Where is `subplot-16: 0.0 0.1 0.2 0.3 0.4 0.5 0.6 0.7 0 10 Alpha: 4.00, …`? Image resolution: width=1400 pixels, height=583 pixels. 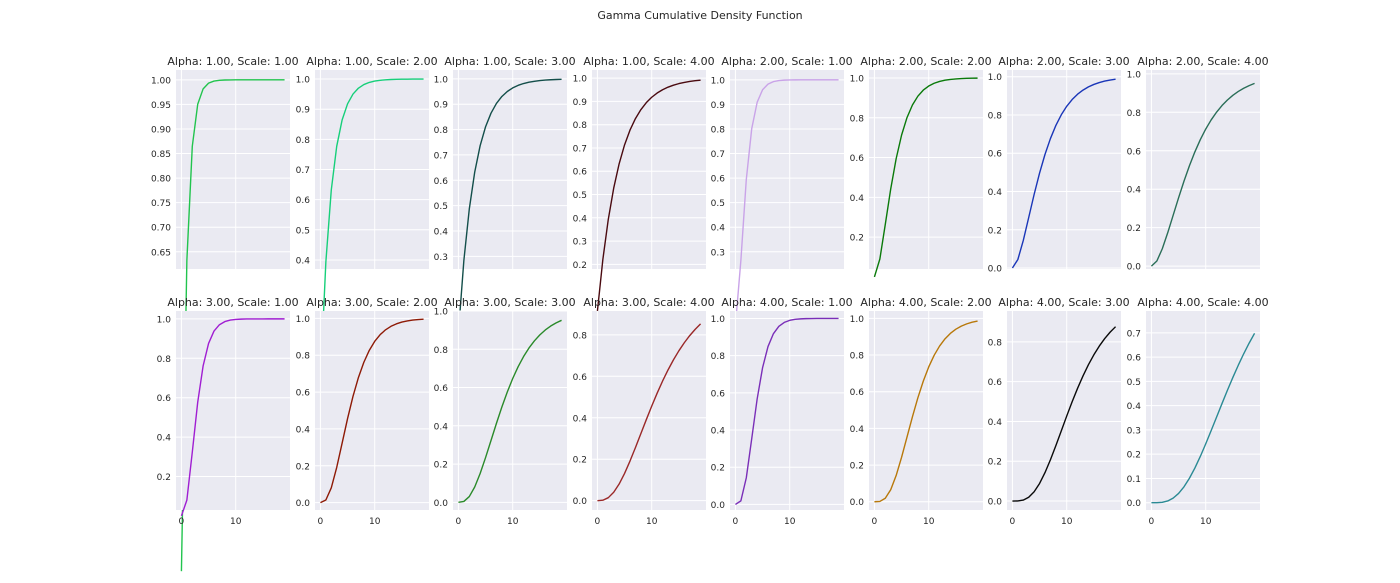 subplot-16: 0.0 0.1 0.2 0.3 0.4 0.5 0.6 0.7 0 10 Alpha: 4.00, … is located at coordinates (1198, 411).